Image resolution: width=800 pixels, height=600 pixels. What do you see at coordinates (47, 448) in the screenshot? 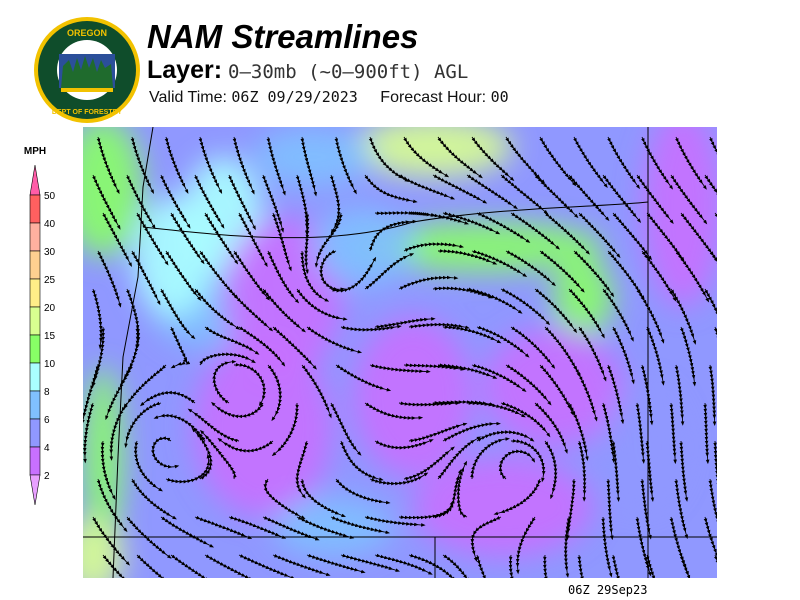
I see `colorbar-label: 4` at bounding box center [47, 448].